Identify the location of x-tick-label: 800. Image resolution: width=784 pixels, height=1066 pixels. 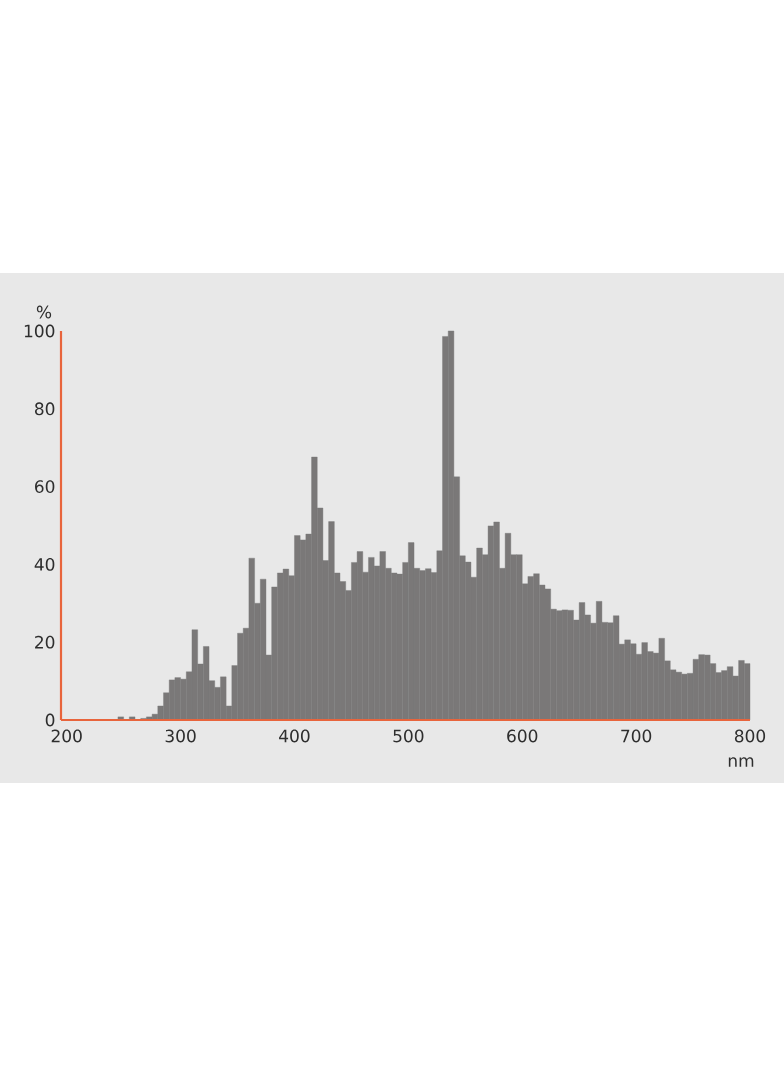
(750, 736).